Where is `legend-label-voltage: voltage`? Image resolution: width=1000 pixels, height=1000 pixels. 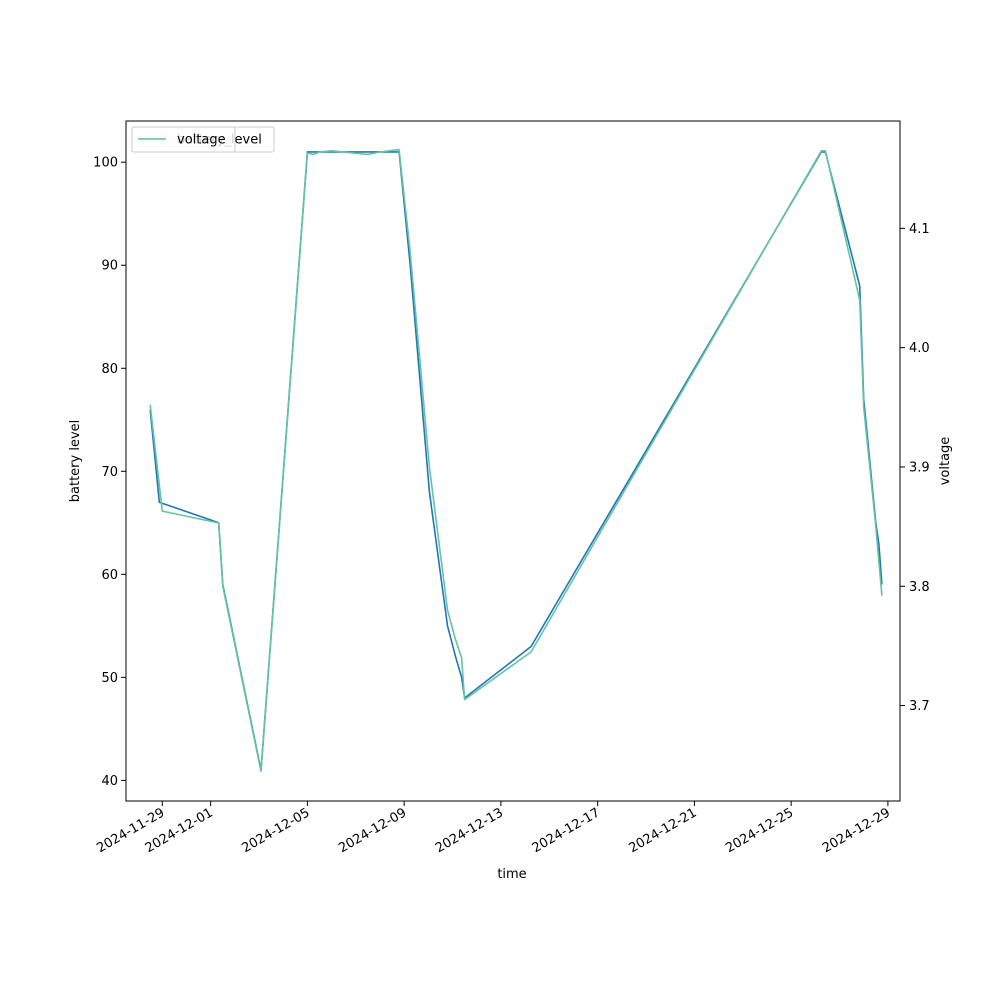 legend-label-voltage: voltage is located at coordinates (201, 140).